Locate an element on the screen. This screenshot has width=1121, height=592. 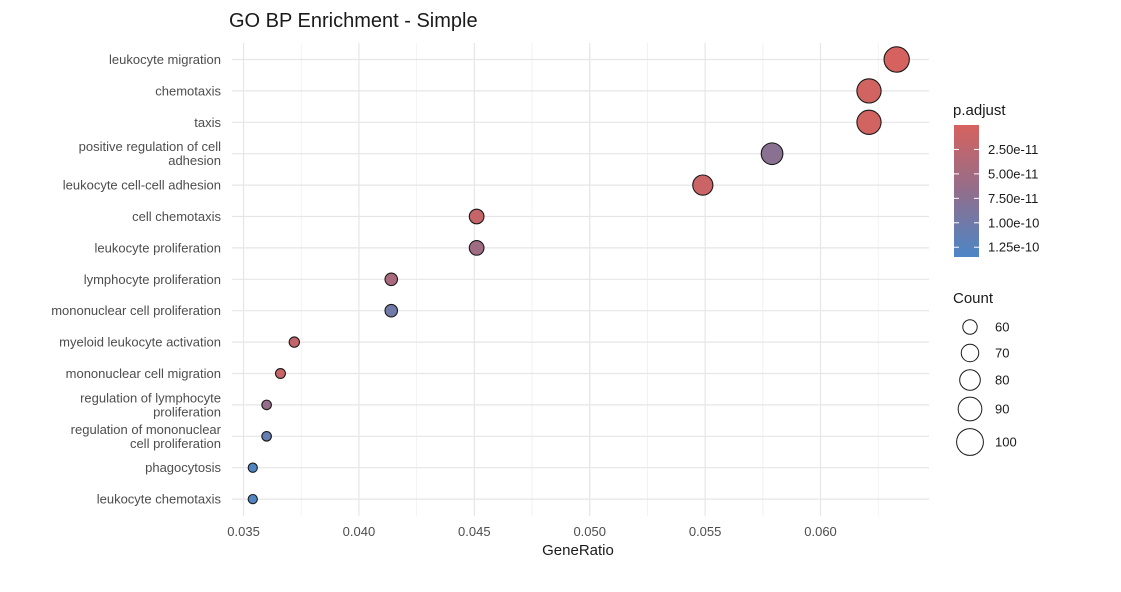
size-legend: Count 60 70 80 90 100 is located at coordinates (985, 373).